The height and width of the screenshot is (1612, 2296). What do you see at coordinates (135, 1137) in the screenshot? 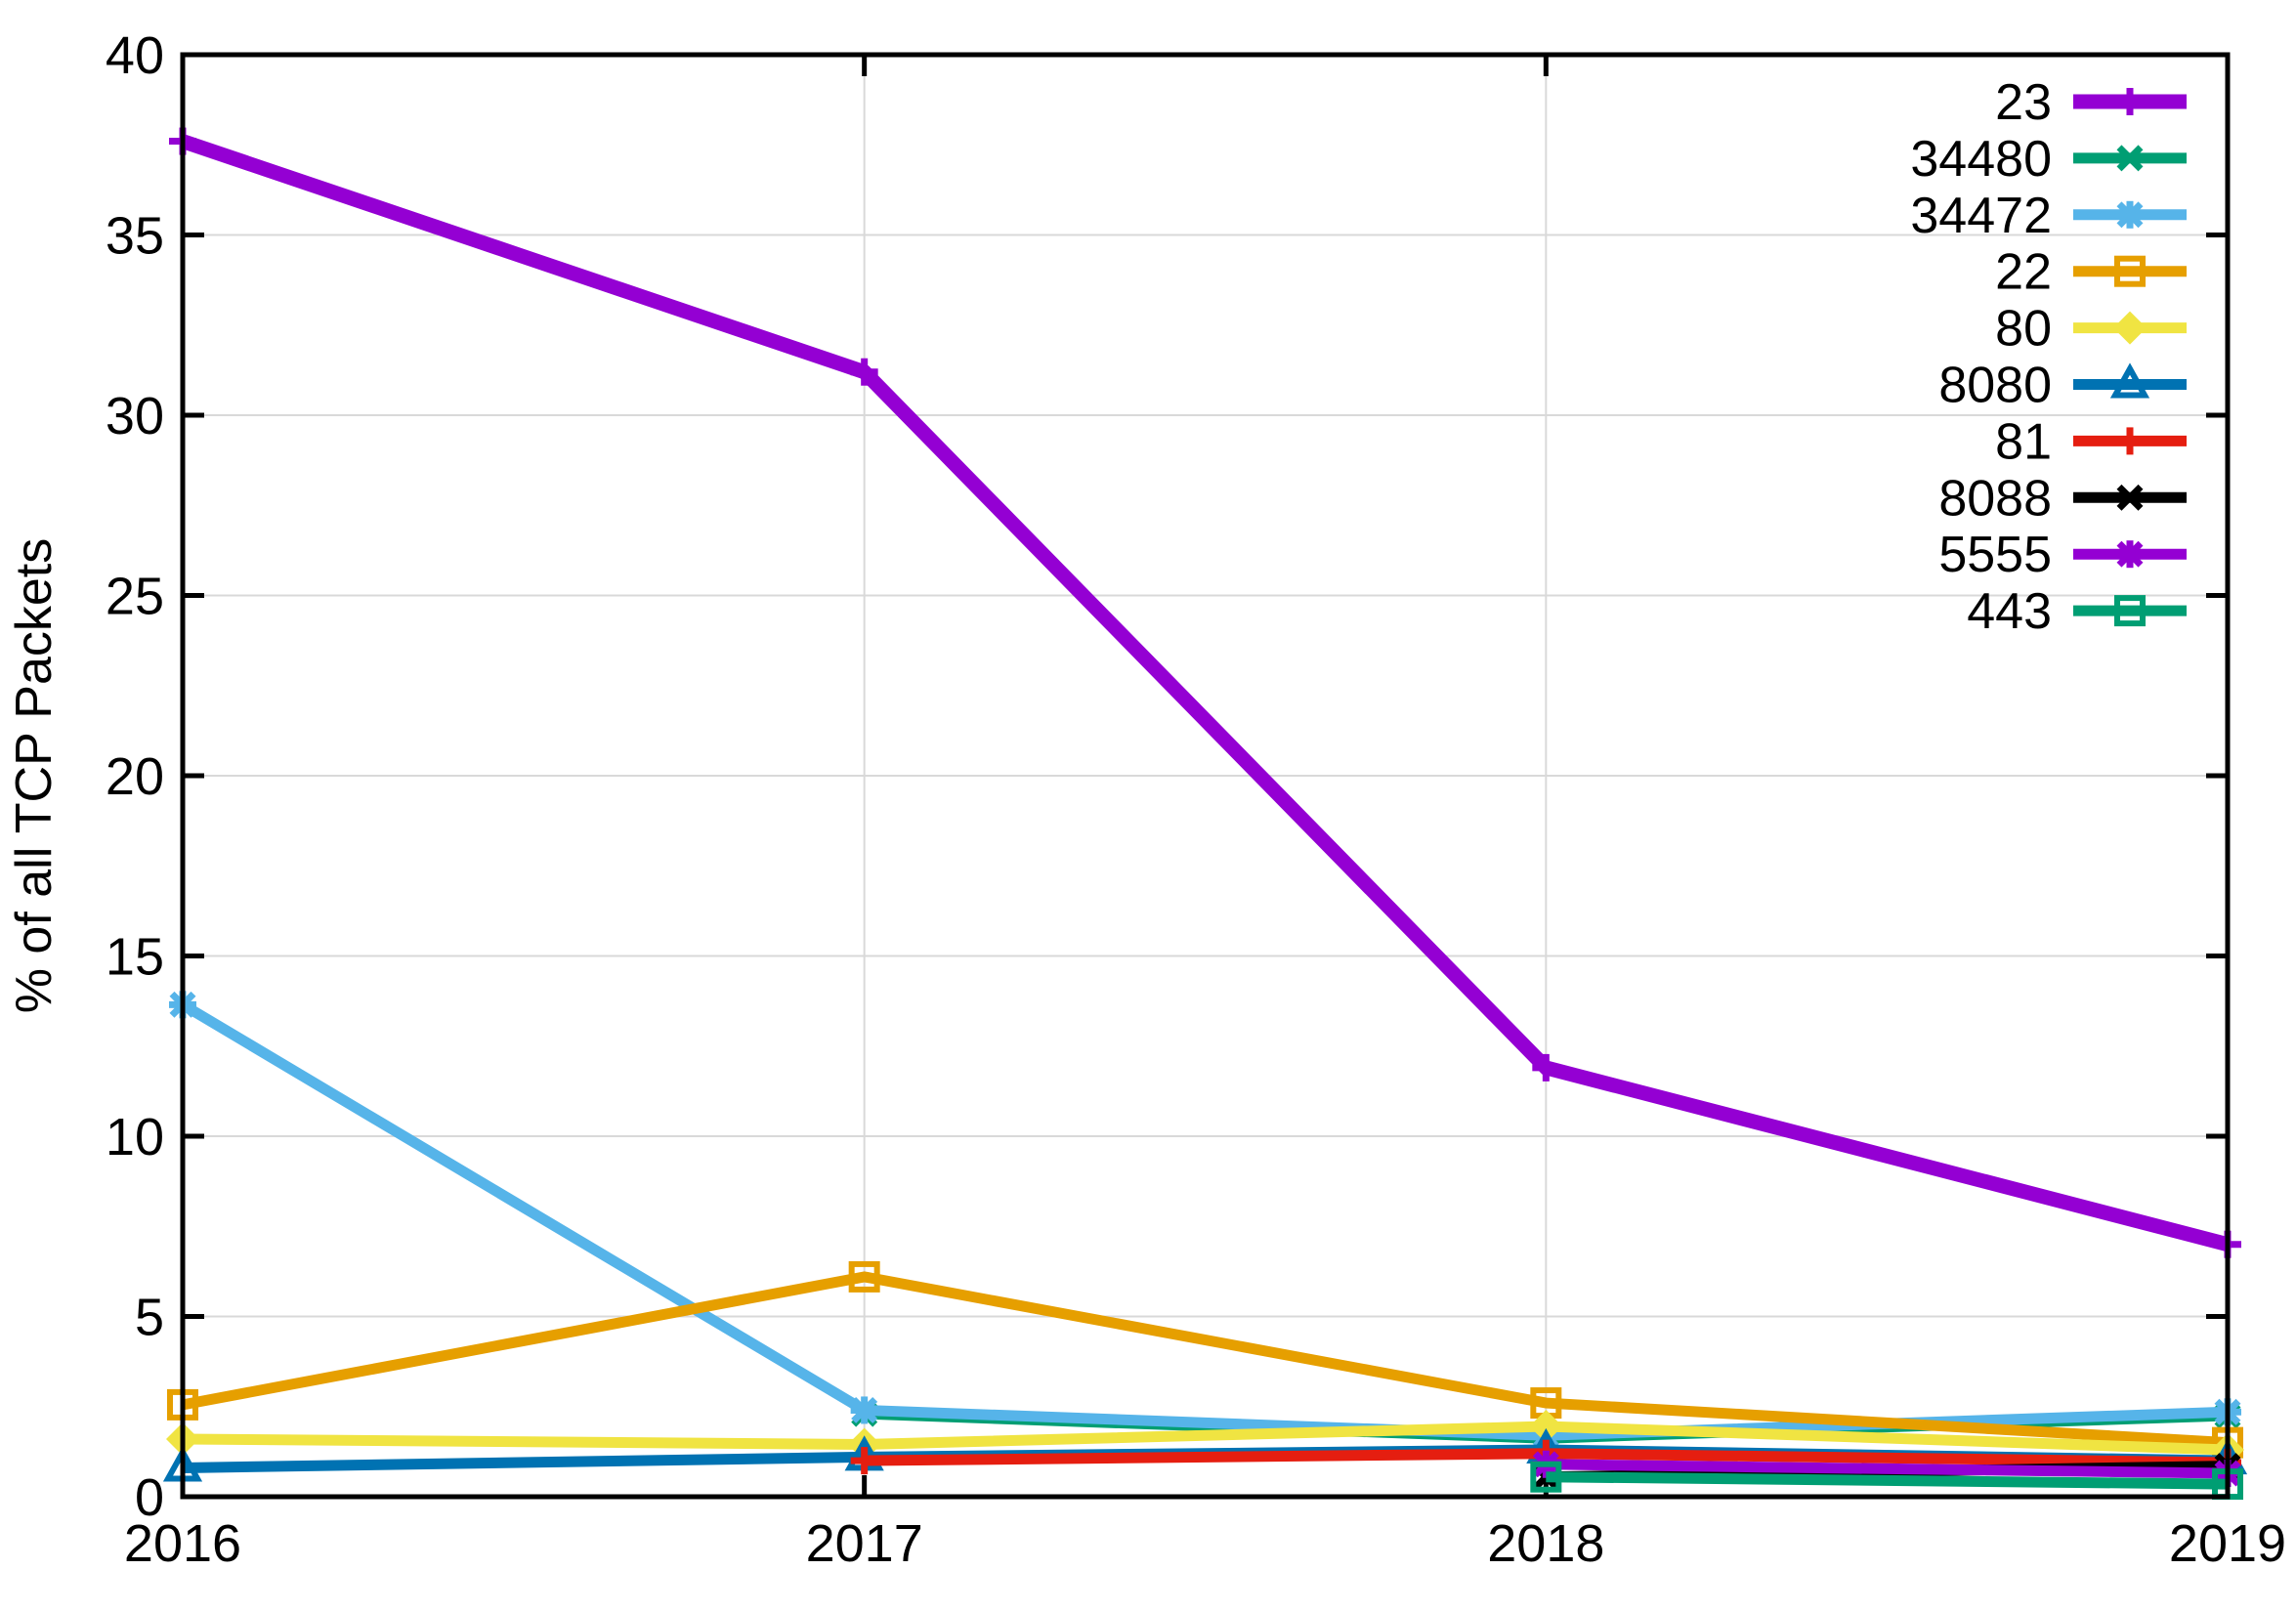
I see `y-tick-label-10: 10` at bounding box center [135, 1137].